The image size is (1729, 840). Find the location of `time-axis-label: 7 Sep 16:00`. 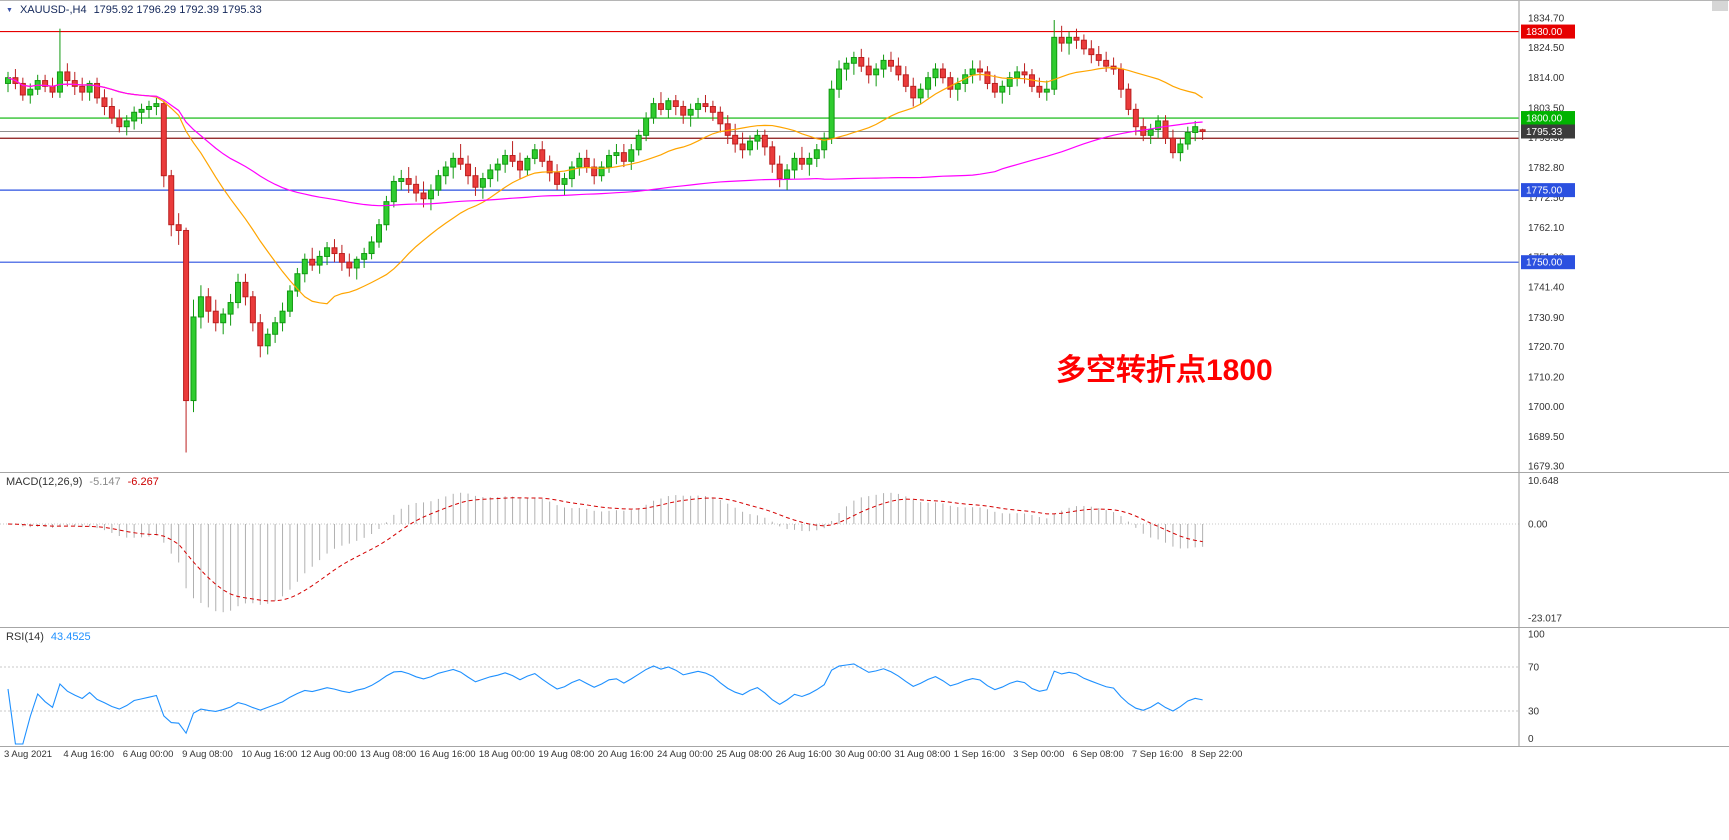

time-axis-label: 7 Sep 16:00 is located at coordinates (1157, 754).